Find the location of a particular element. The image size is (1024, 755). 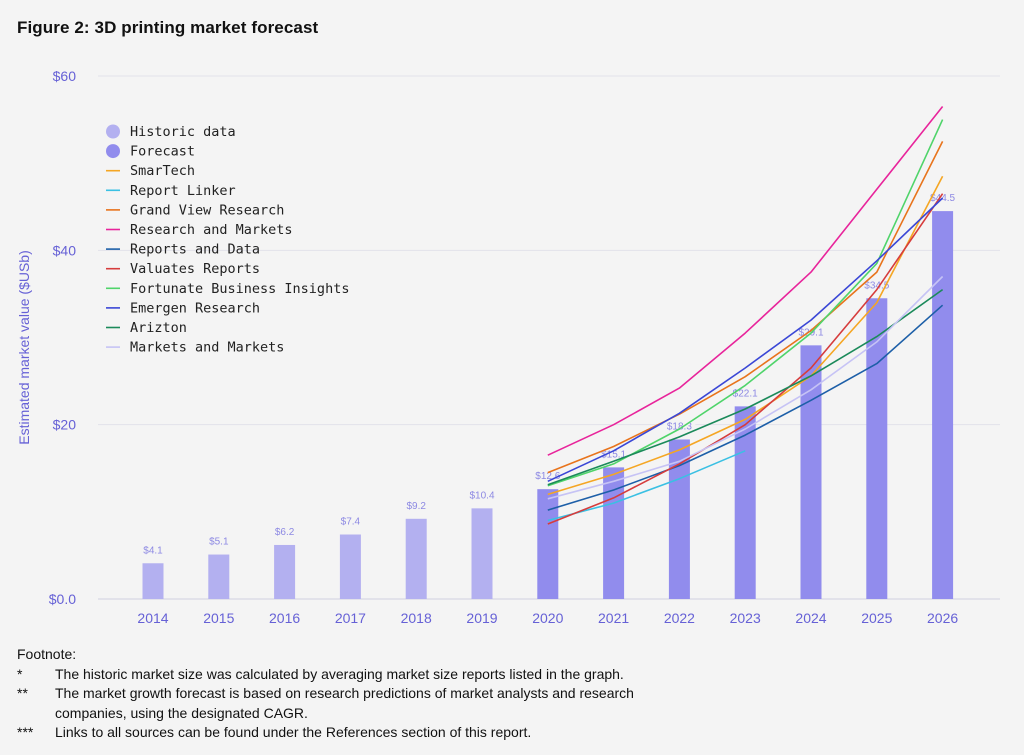

bar-value-label: $5.1 is located at coordinates (219, 542).